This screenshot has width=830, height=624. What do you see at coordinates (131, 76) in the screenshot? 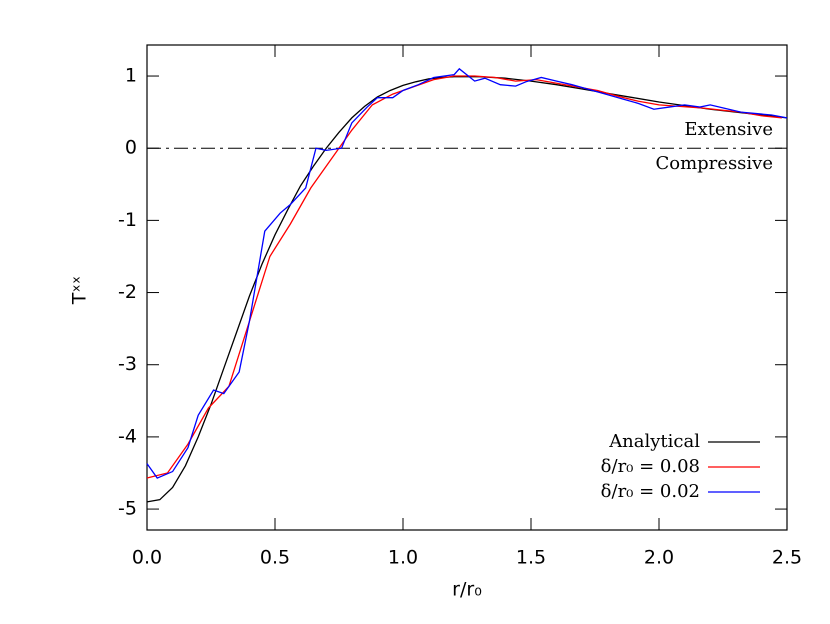
I see `y-tick-label: 1` at bounding box center [131, 76].